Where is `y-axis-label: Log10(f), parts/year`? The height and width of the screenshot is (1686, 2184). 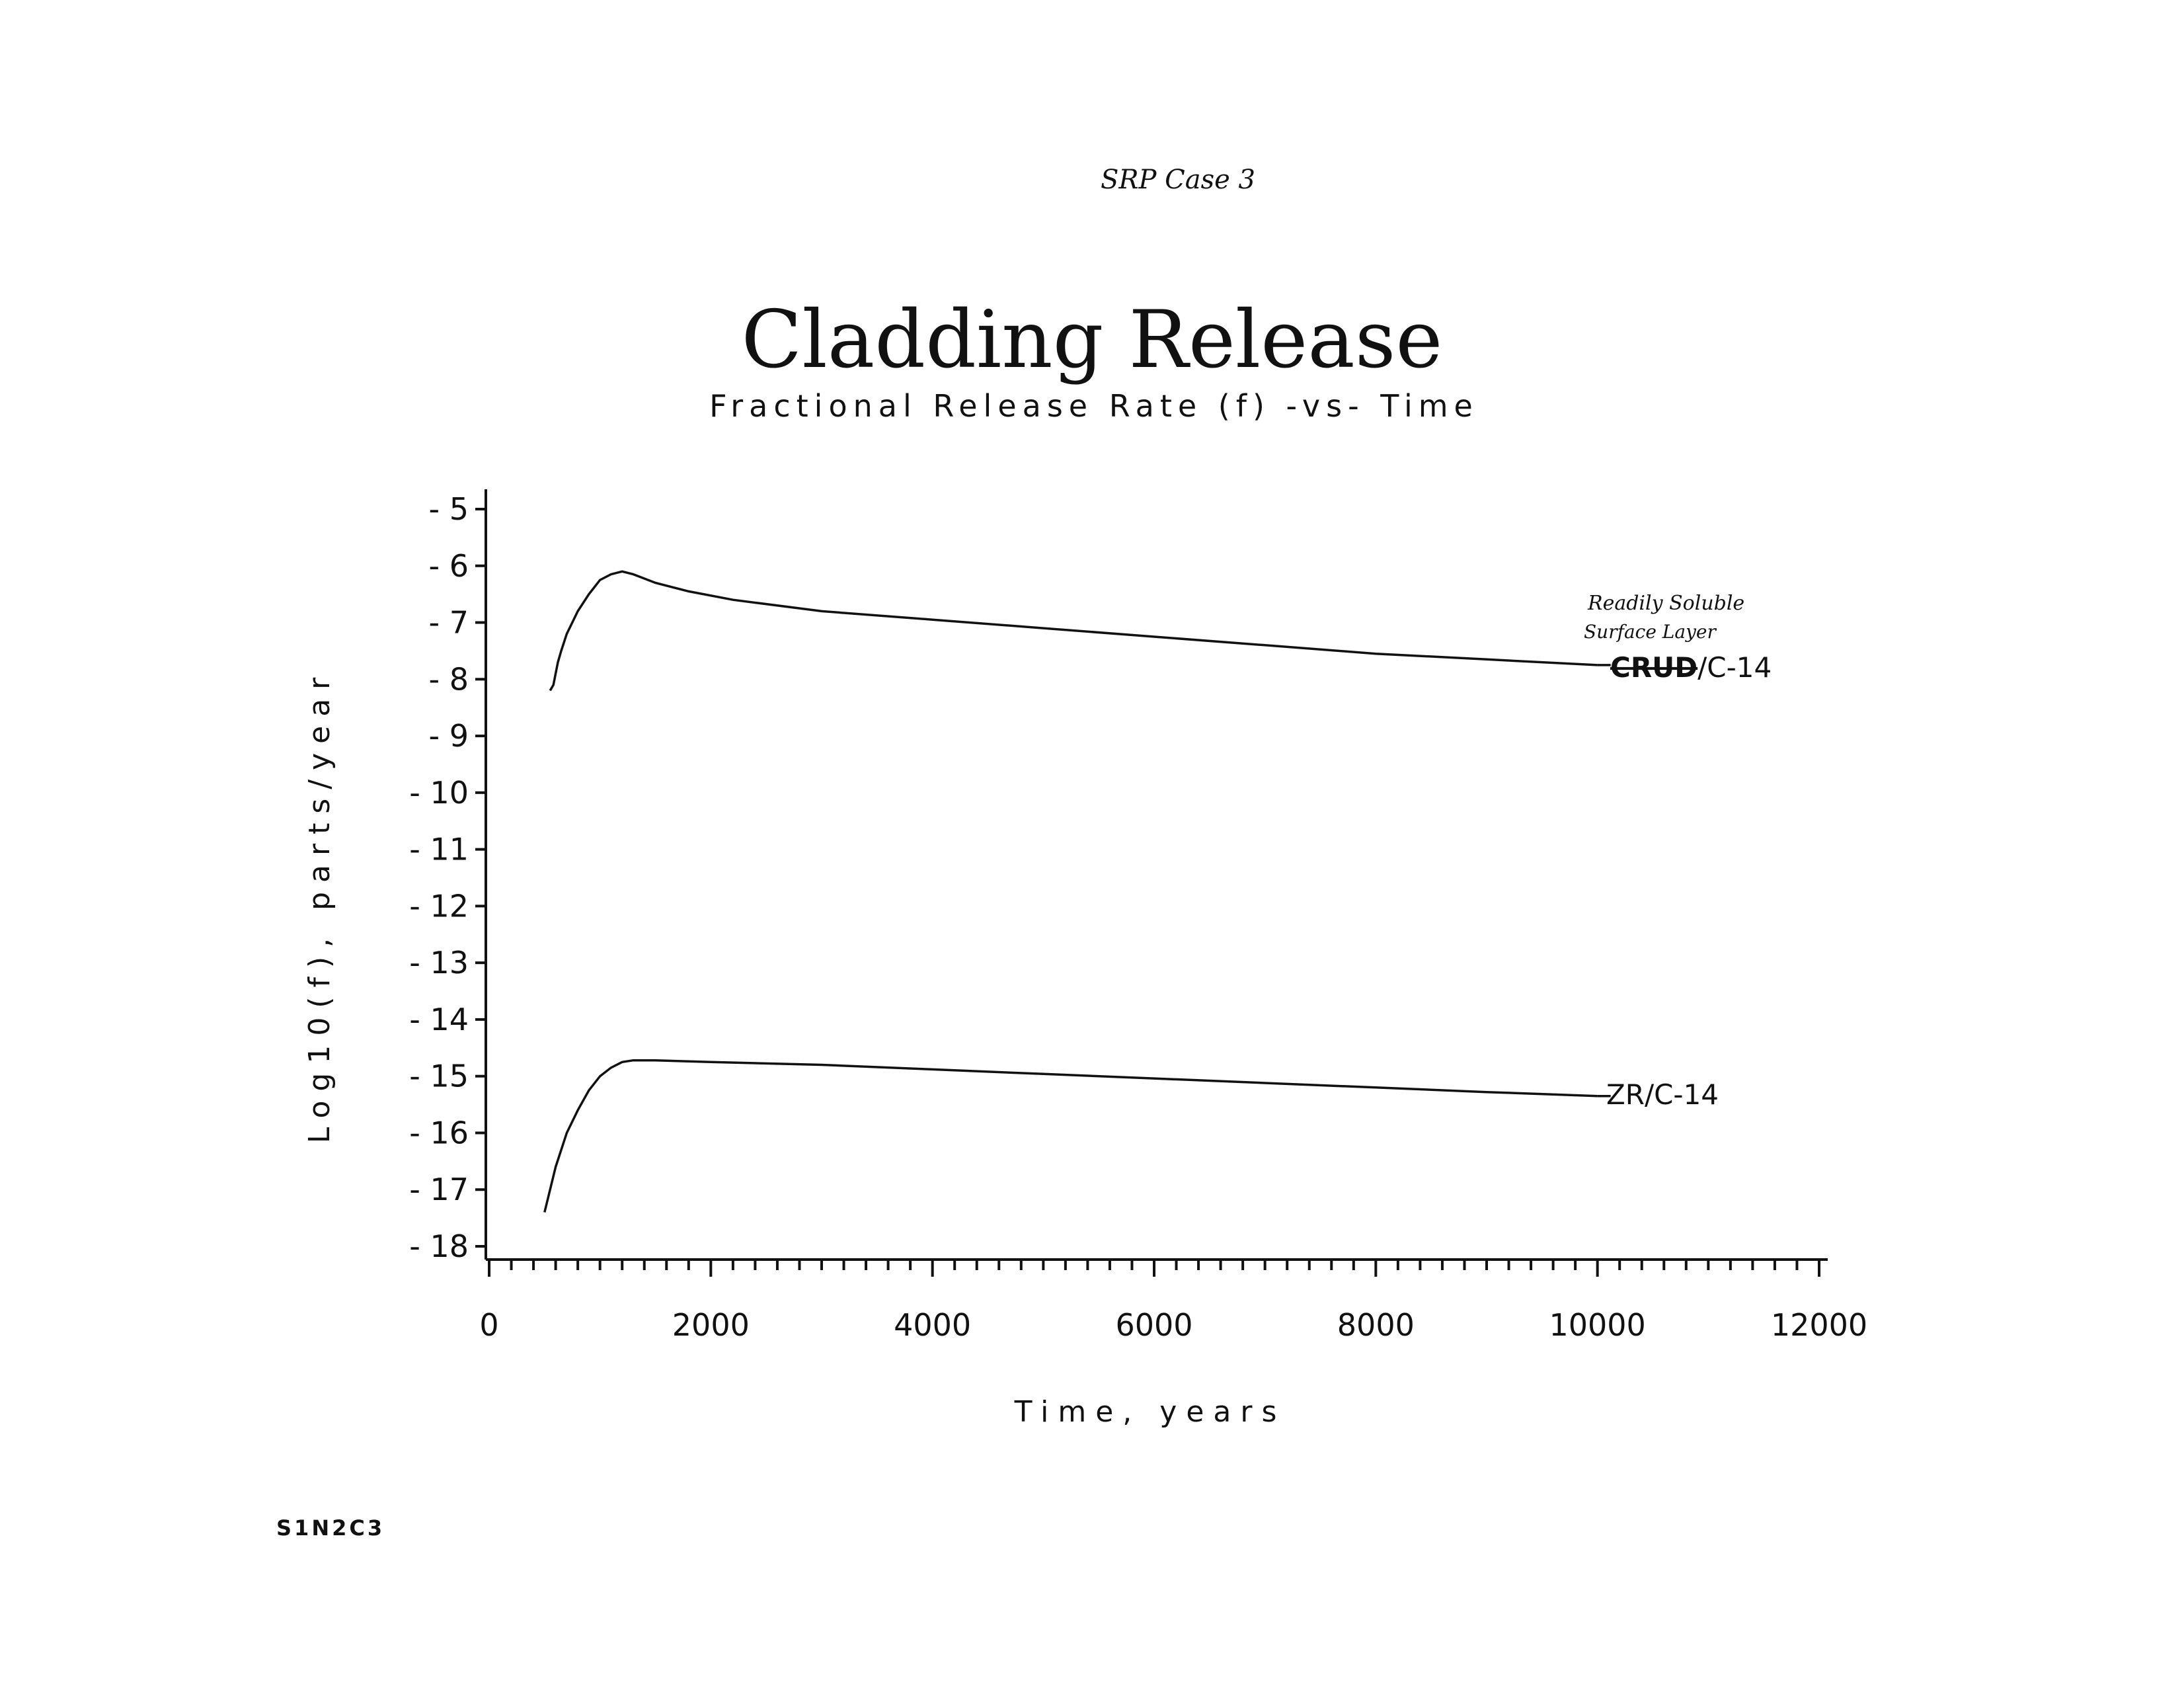
y-axis-label: Log10(f), parts/year is located at coordinates (319, 906).